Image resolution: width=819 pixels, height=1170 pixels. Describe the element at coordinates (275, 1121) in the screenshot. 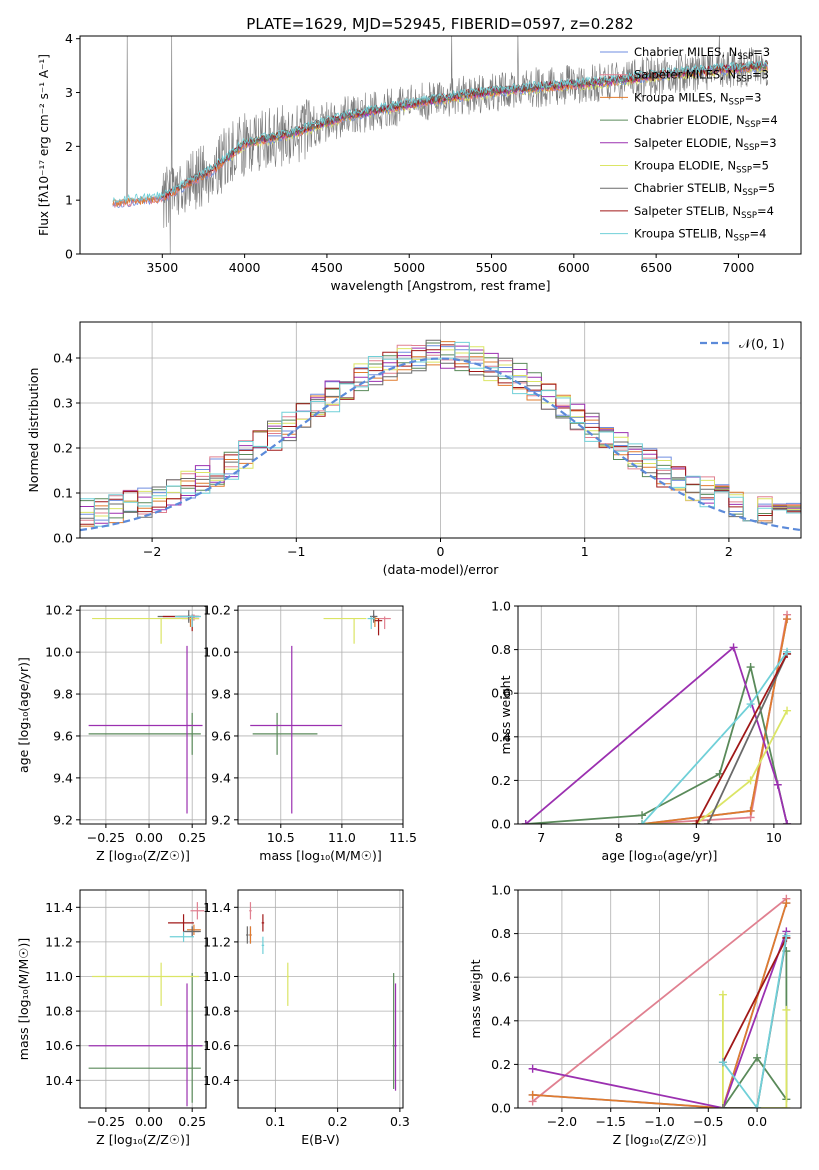

I see `x-tick-label: 0.1` at that location.